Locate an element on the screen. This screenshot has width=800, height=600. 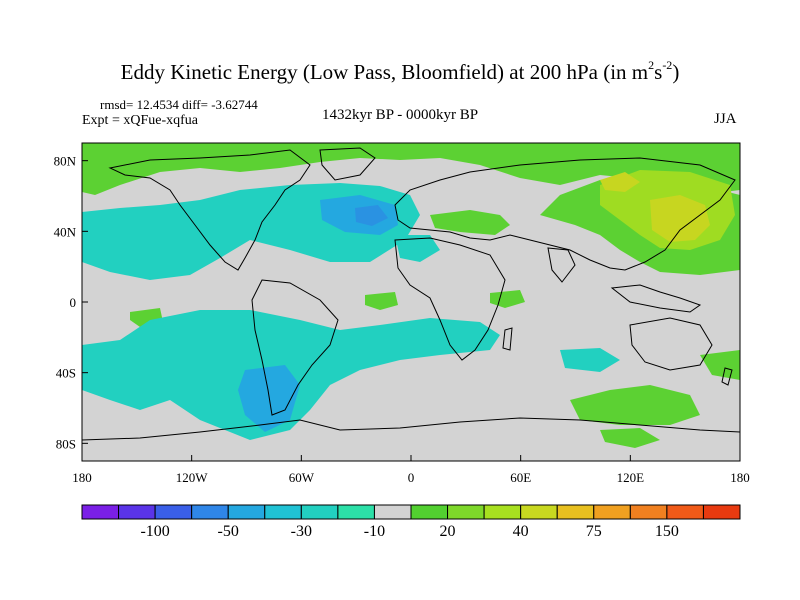
stats-label: rmsd= 12.4534 diff= -3.62744 is located at coordinates (179, 104).